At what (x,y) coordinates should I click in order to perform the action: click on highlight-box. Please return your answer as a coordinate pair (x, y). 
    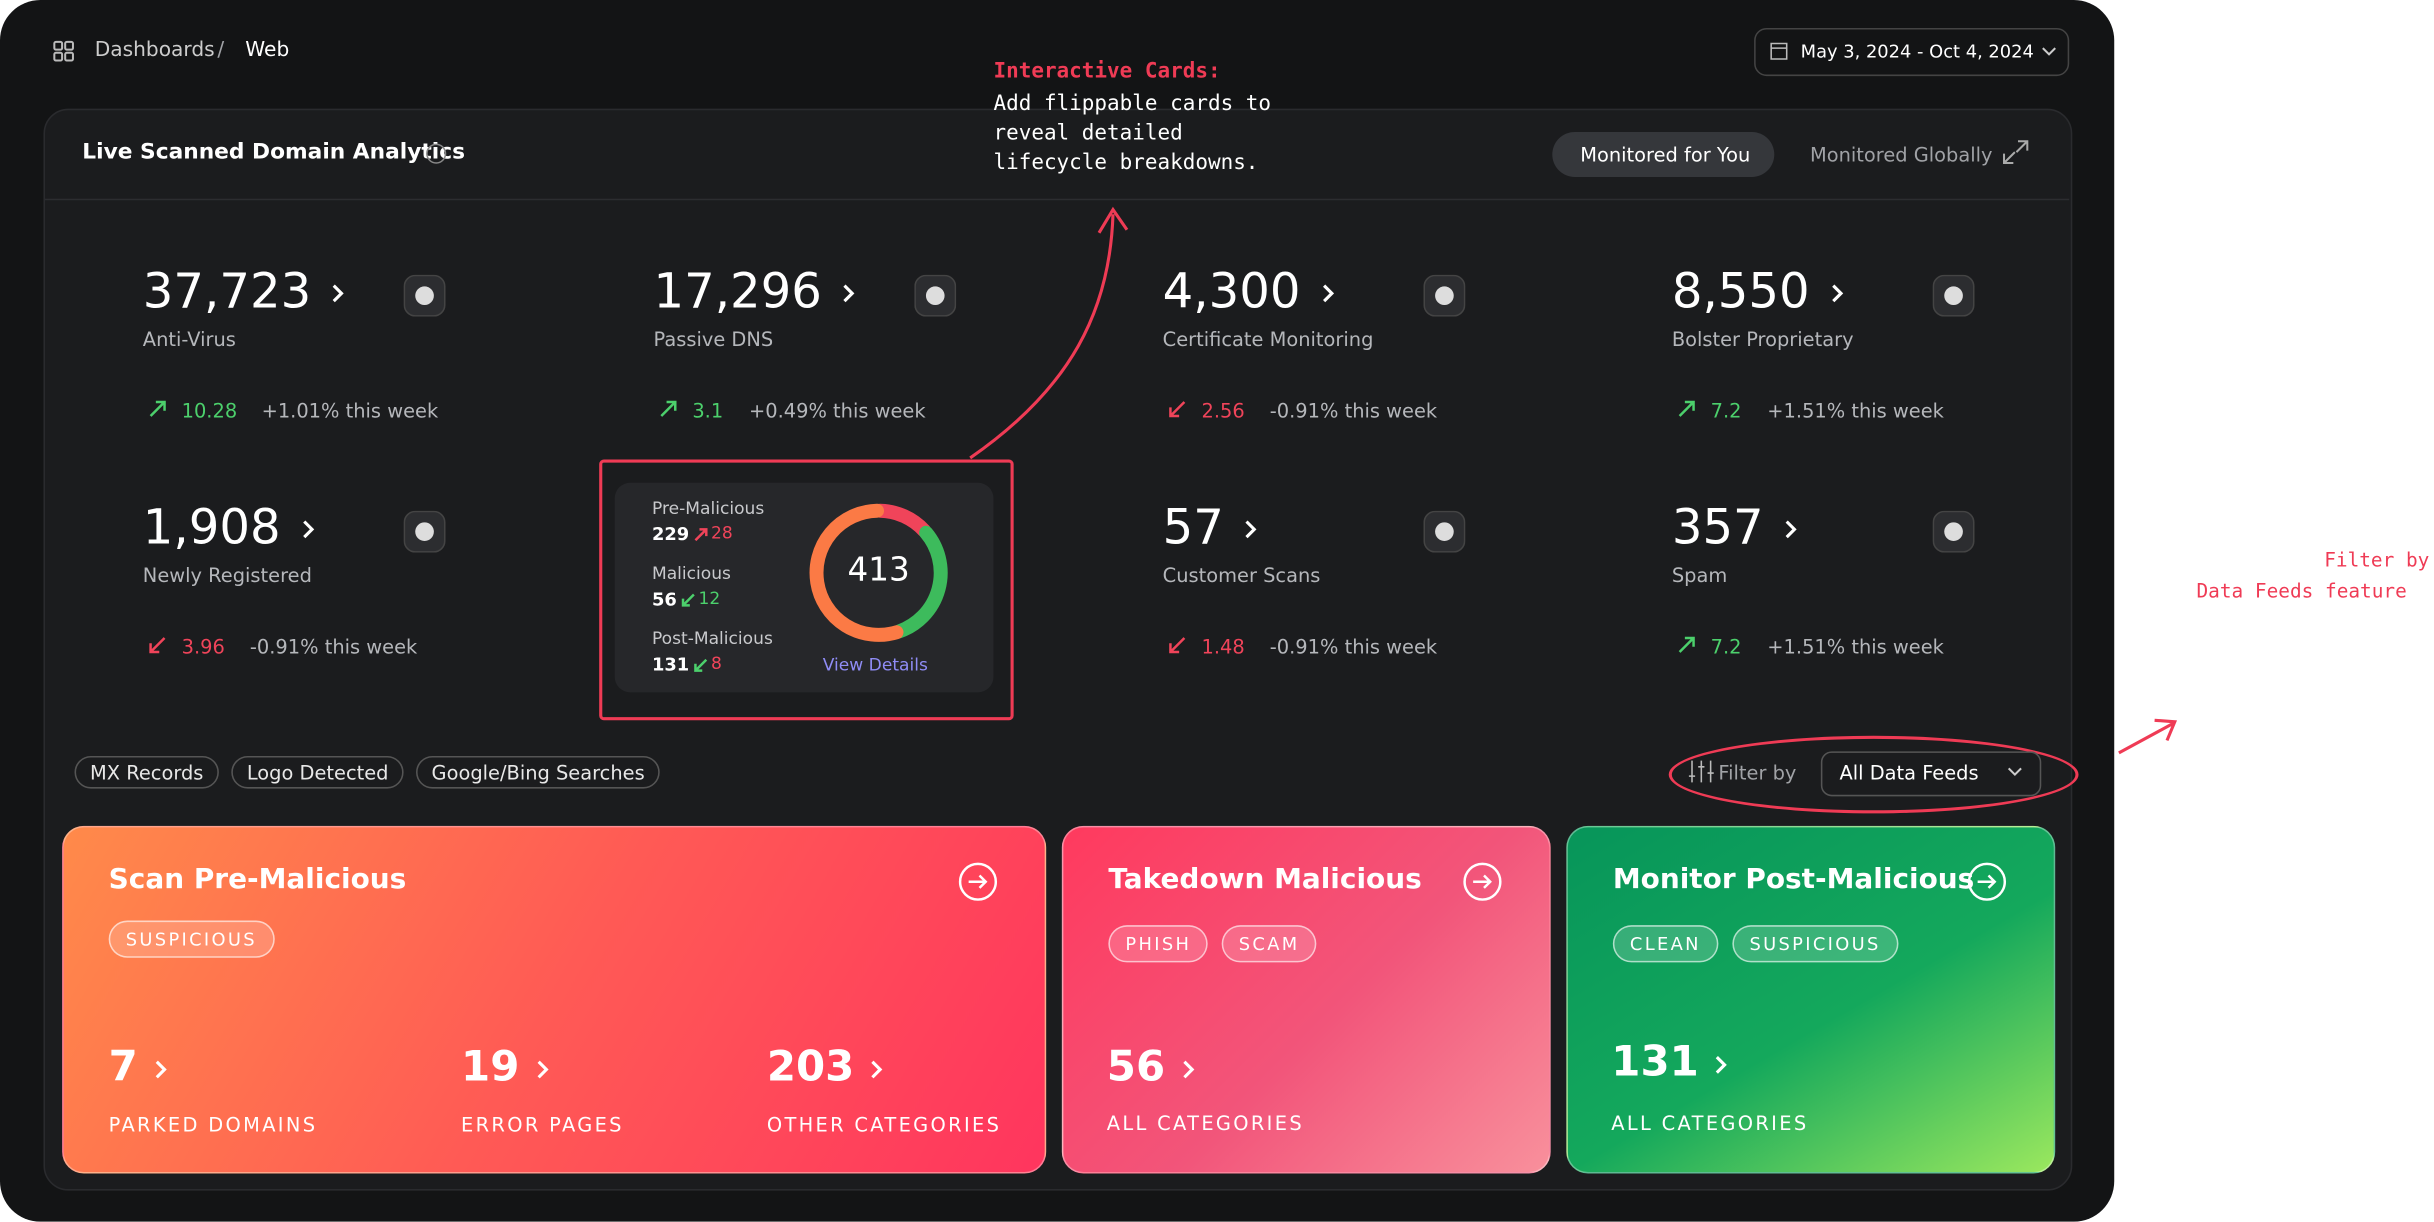
    Looking at the image, I should click on (806, 590).